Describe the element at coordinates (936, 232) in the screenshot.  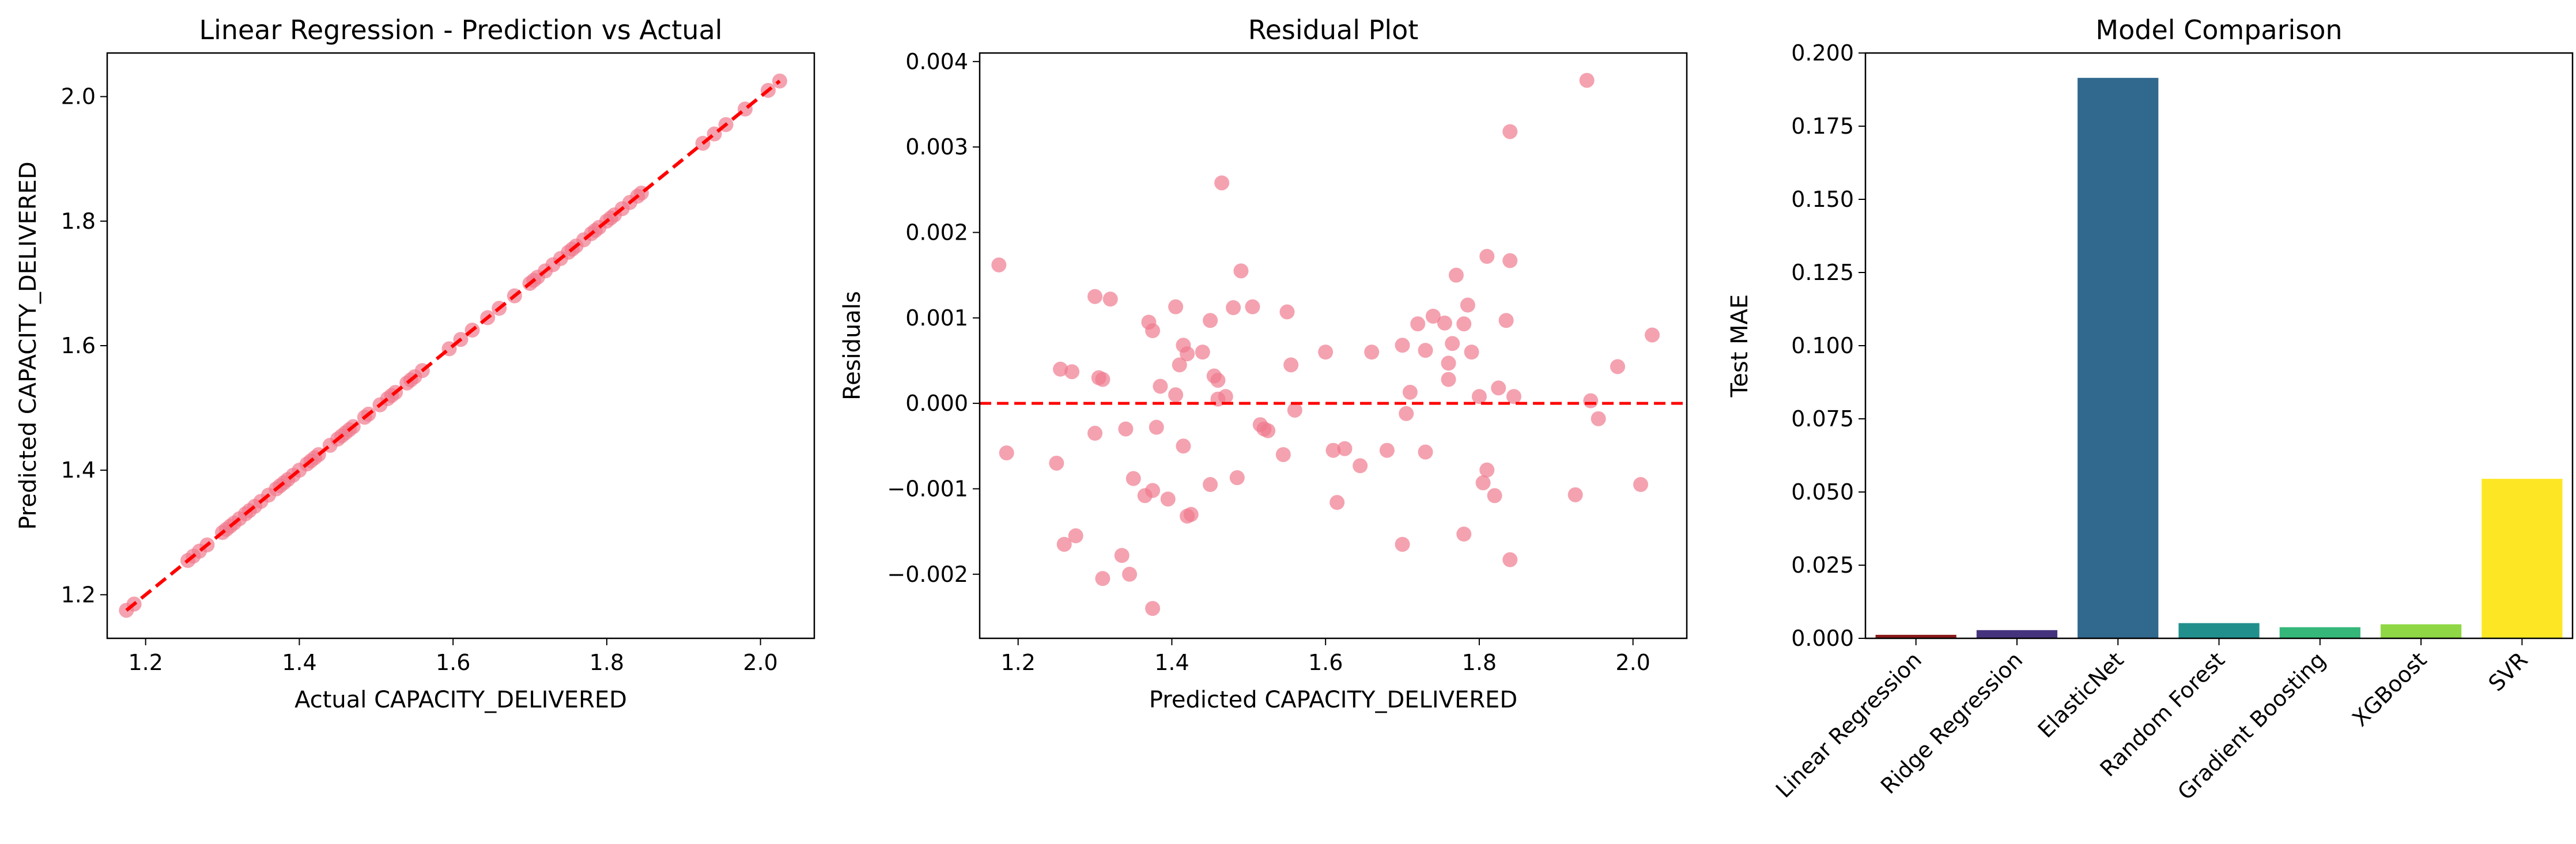
I see `y-tick-label: 0.002` at that location.